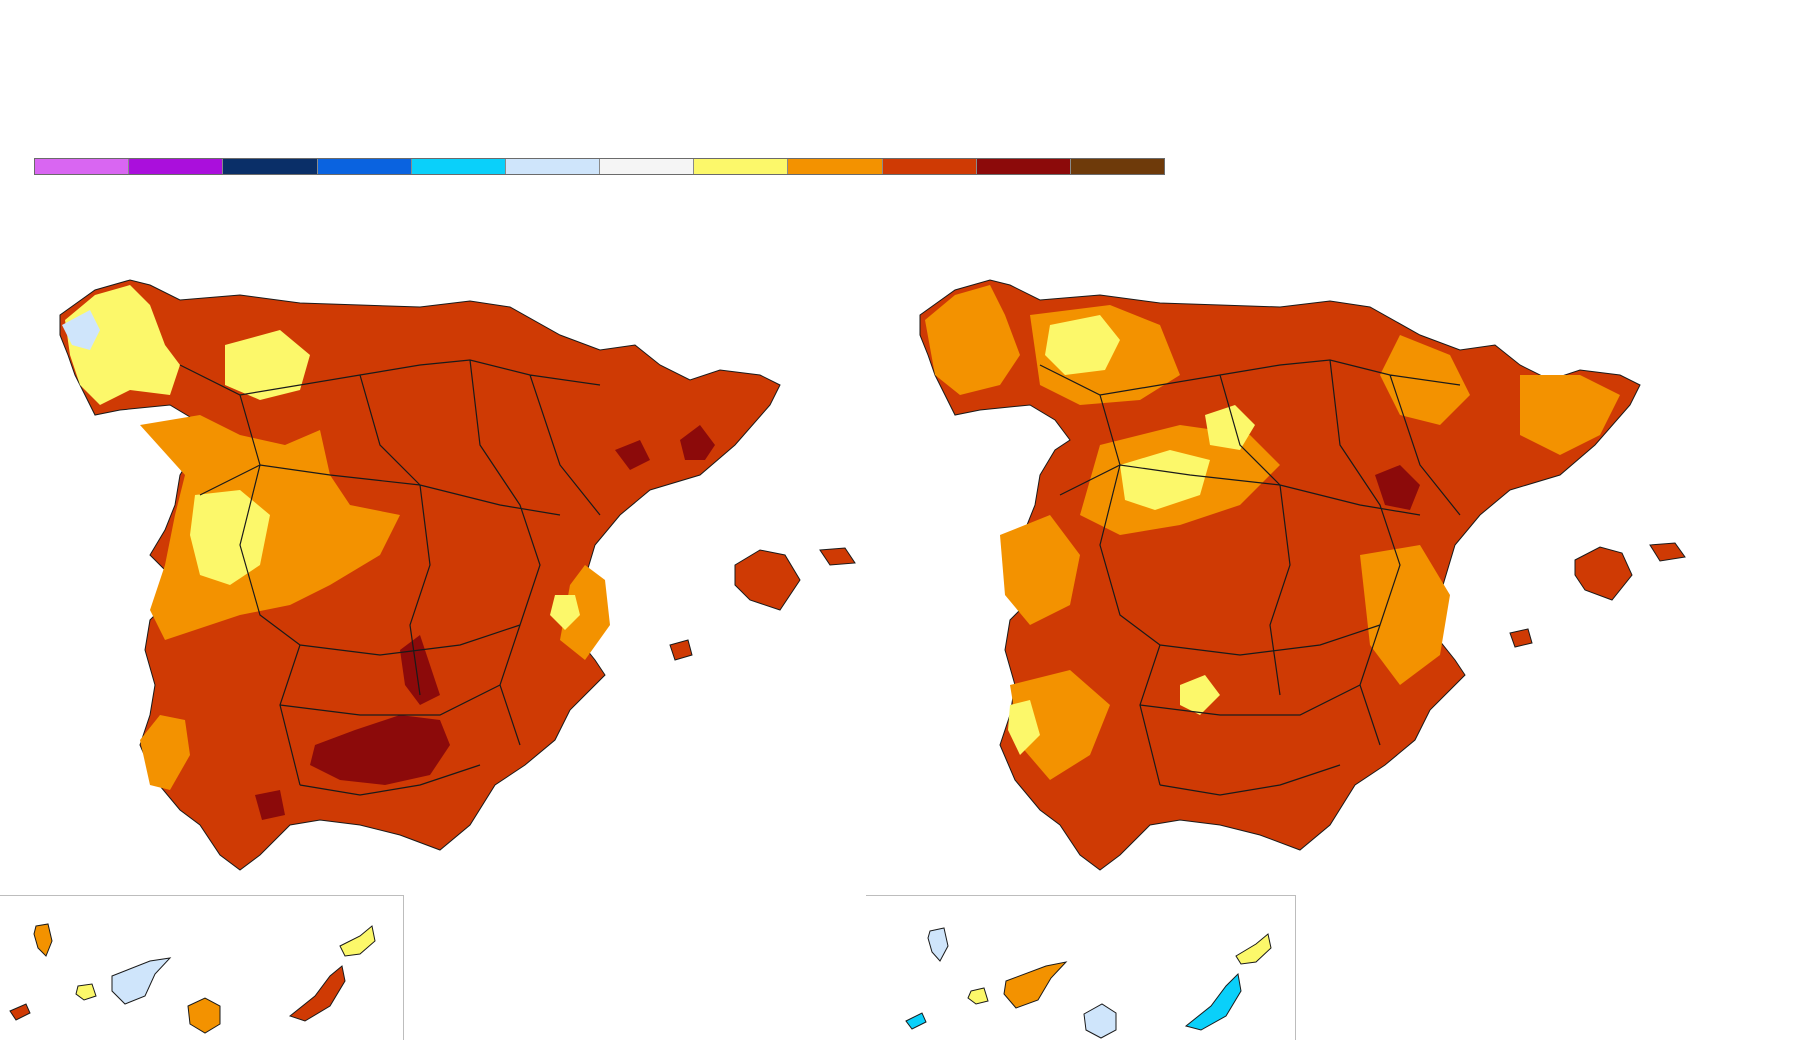 The width and height of the screenshot is (1800, 1040). I want to click on left-yellow-patch-galicia, so click(267, 365).